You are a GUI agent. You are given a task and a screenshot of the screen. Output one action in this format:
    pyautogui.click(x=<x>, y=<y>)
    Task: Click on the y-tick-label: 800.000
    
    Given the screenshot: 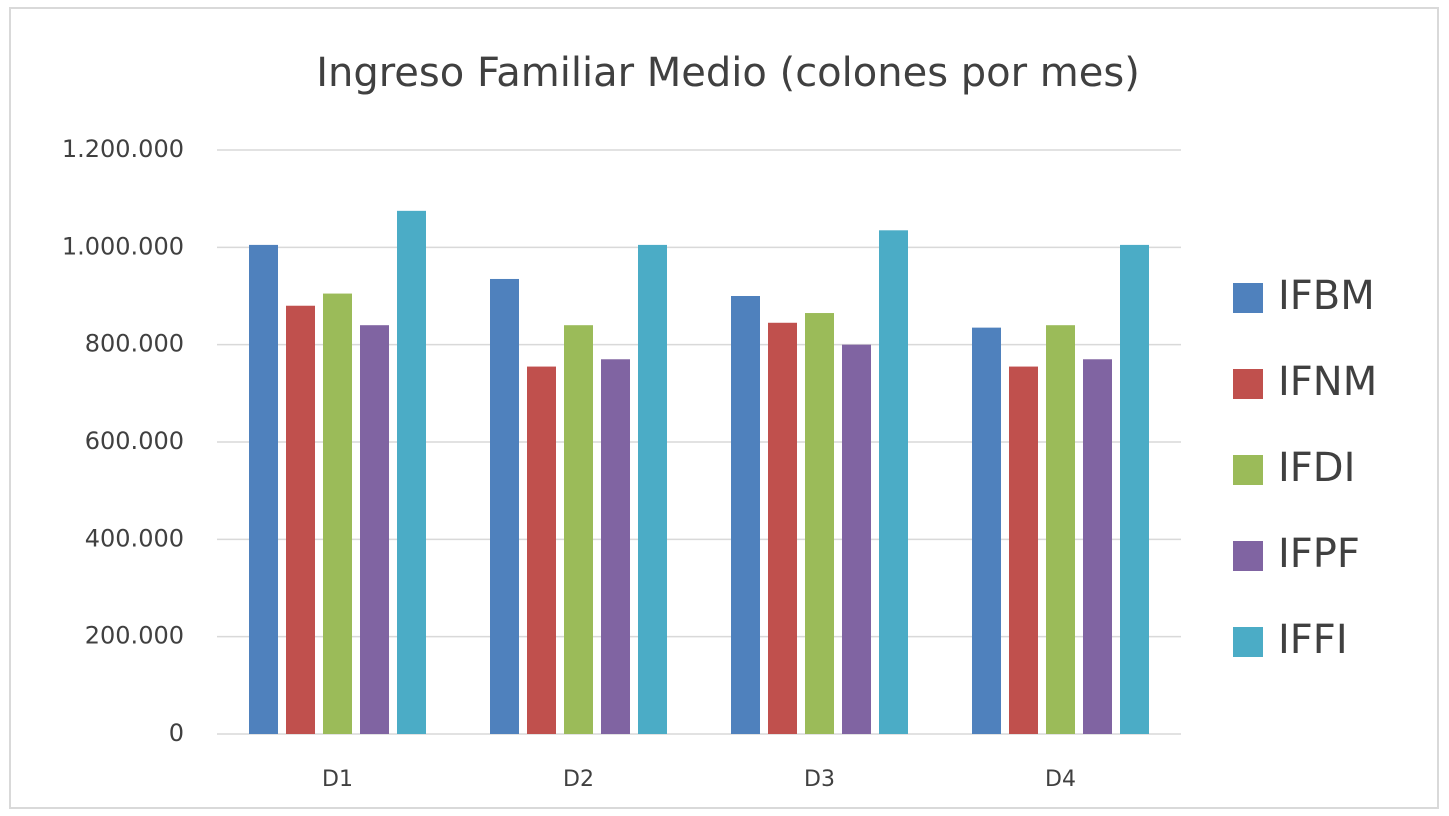 What is the action you would take?
    pyautogui.click(x=134, y=344)
    